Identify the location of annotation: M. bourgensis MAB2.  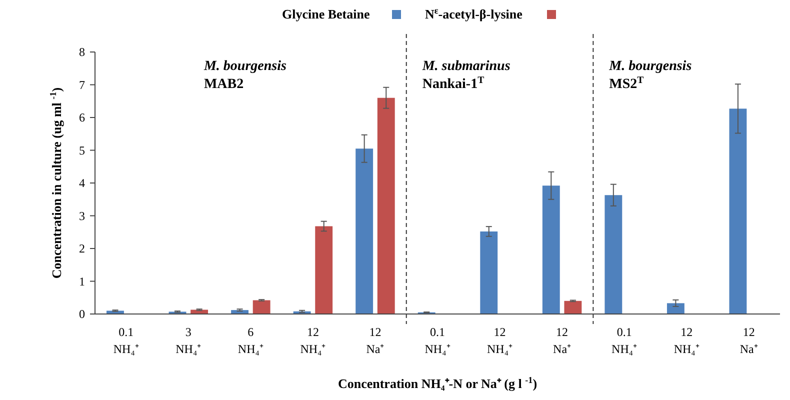
(244, 75).